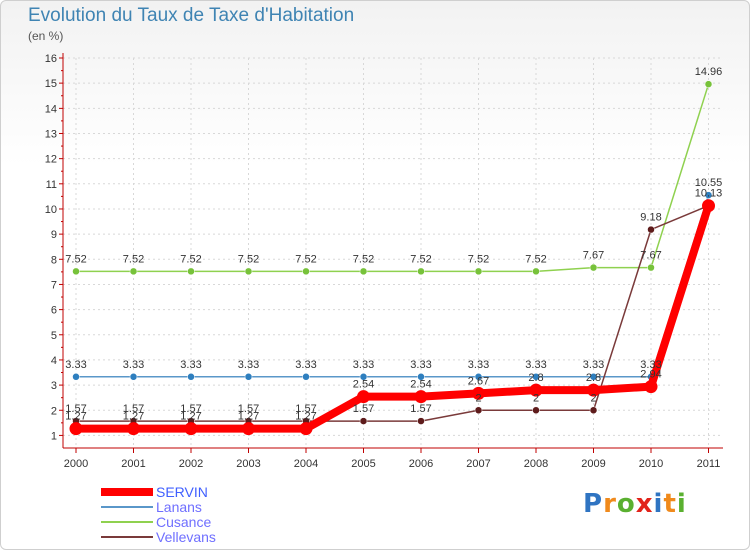 This screenshot has width=750, height=550. What do you see at coordinates (478, 464) in the screenshot?
I see `x-tick-label: 2007` at bounding box center [478, 464].